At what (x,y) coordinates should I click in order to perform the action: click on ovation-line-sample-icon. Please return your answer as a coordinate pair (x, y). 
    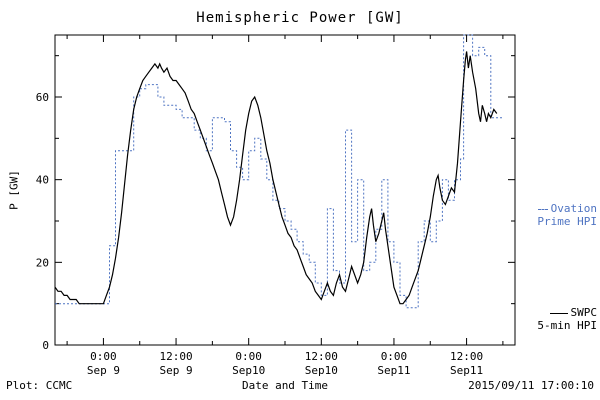
    Looking at the image, I should click on (542, 209).